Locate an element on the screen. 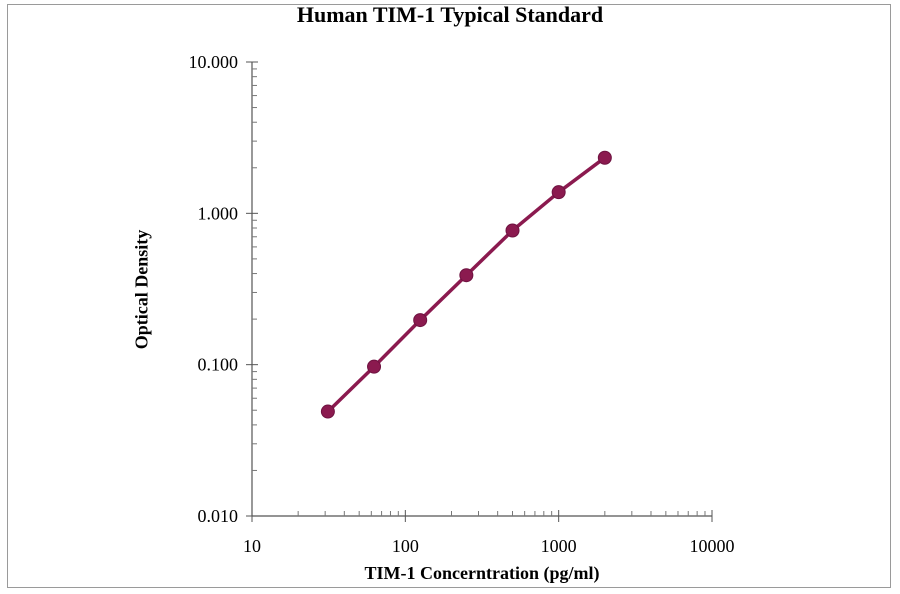  x-tick-label: 10 is located at coordinates (252, 546).